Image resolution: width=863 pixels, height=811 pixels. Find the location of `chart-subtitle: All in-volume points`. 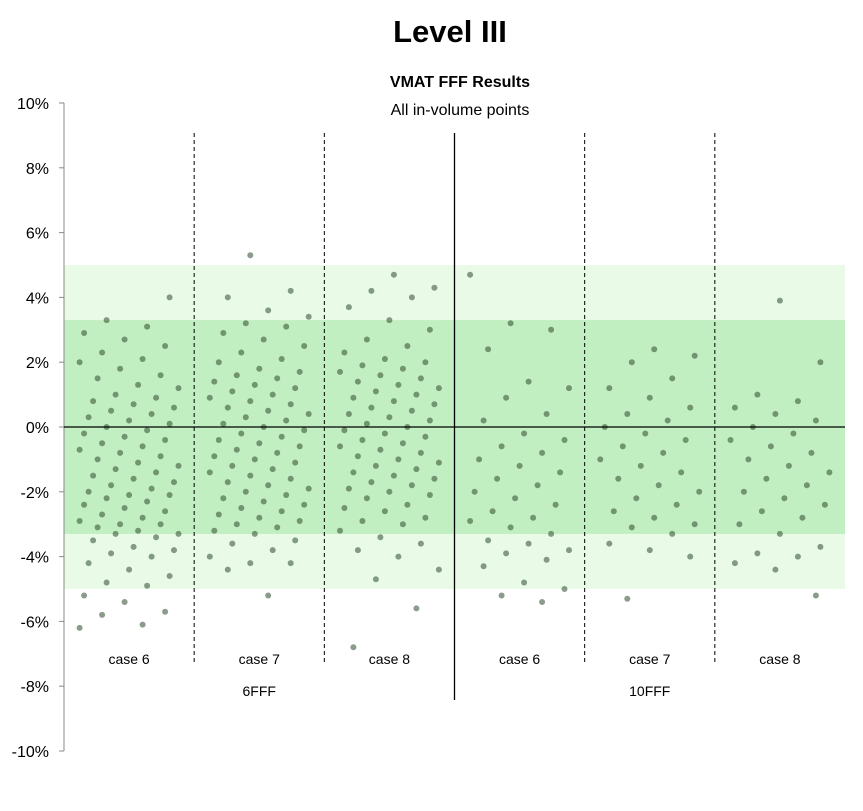

chart-subtitle: All in-volume points is located at coordinates (460, 110).